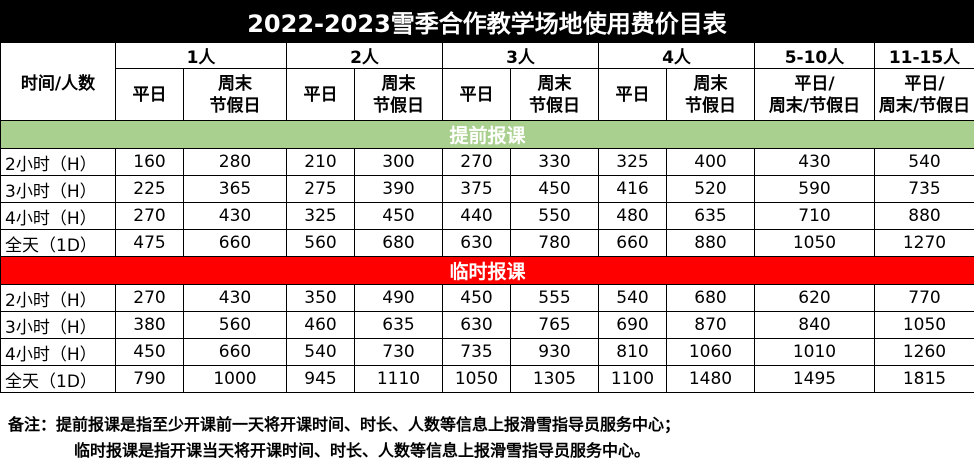 The image size is (974, 473). I want to click on price-cell: 690, so click(632, 325).